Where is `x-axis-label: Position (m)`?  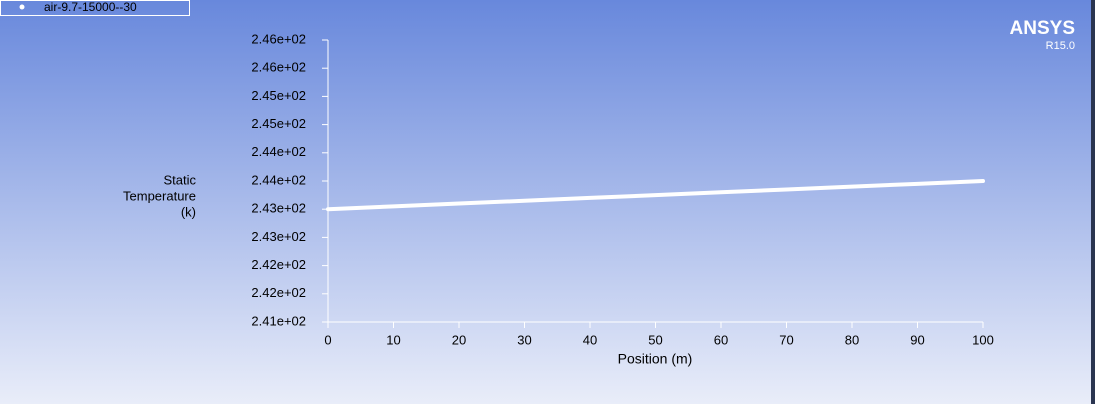 x-axis-label: Position (m) is located at coordinates (655, 359).